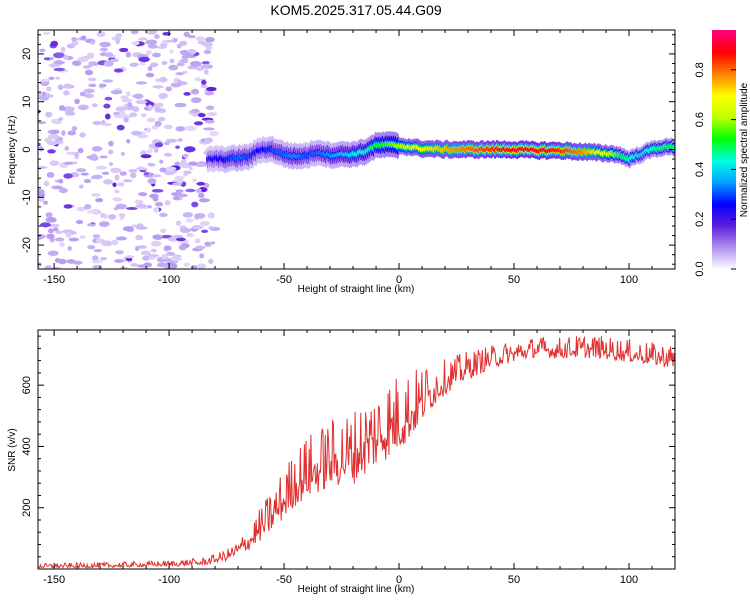 The image size is (750, 600). I want to click on x-tick-label: -100, so click(169, 280).